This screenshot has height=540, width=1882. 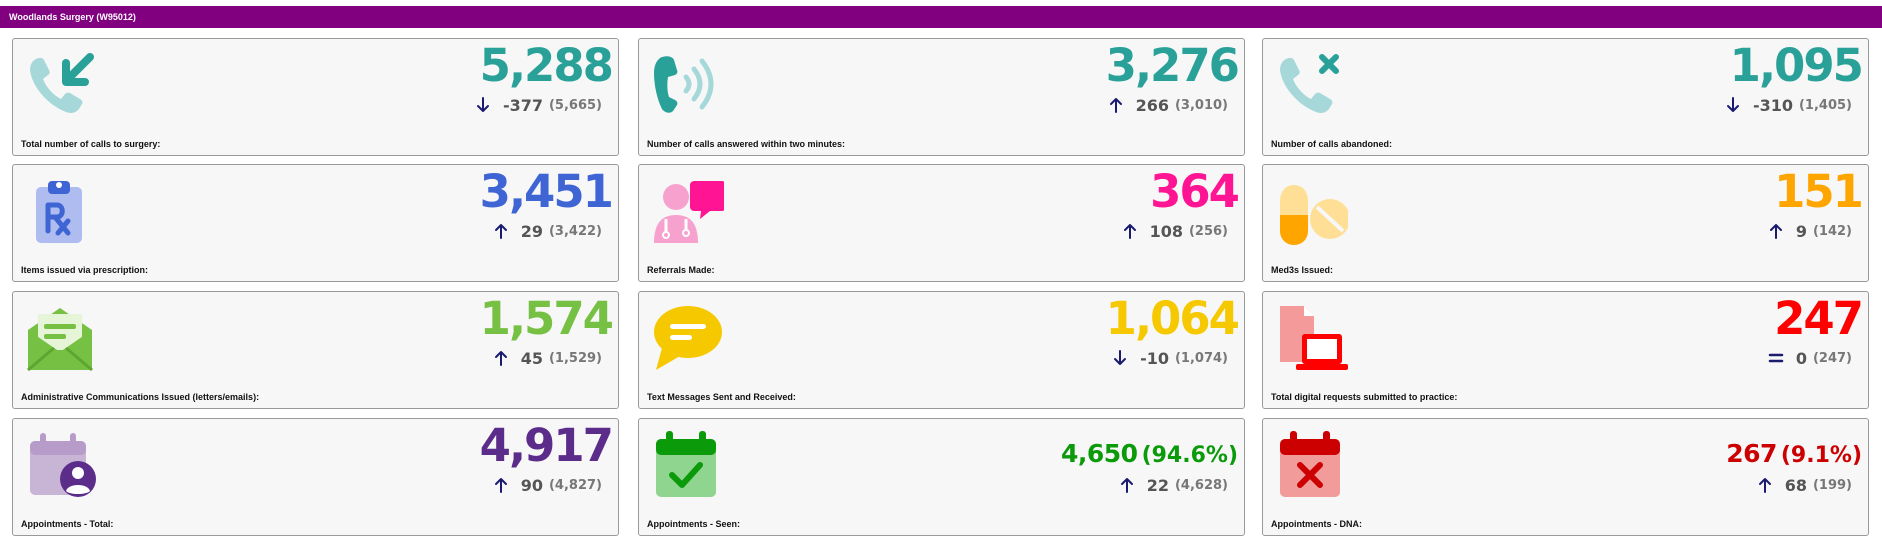 I want to click on stat-value-number: 3,276, so click(x=1172, y=65).